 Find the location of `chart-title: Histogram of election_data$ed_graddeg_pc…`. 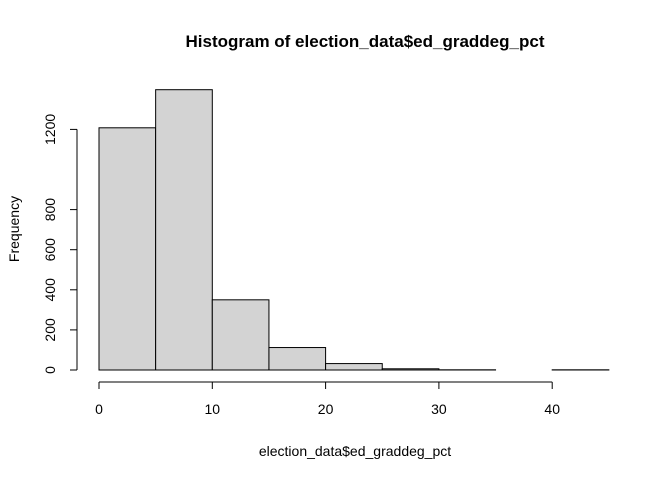

chart-title: Histogram of election_data$ed_graddeg_pc… is located at coordinates (365, 41).